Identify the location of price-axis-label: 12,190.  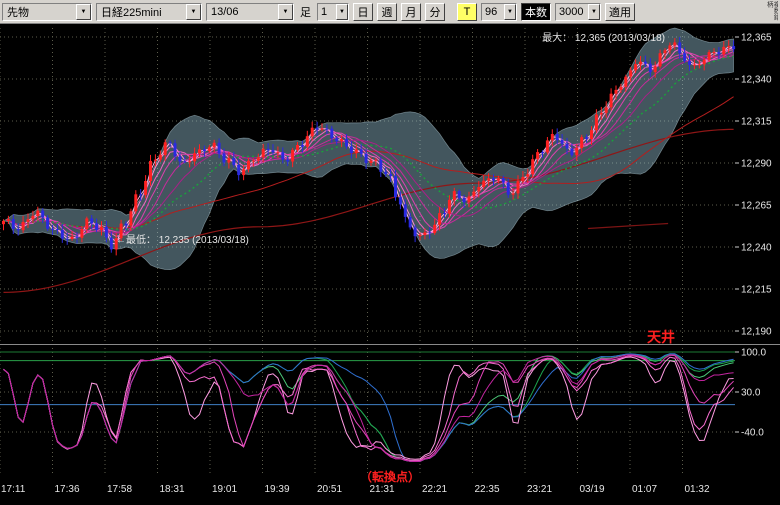
(756, 332).